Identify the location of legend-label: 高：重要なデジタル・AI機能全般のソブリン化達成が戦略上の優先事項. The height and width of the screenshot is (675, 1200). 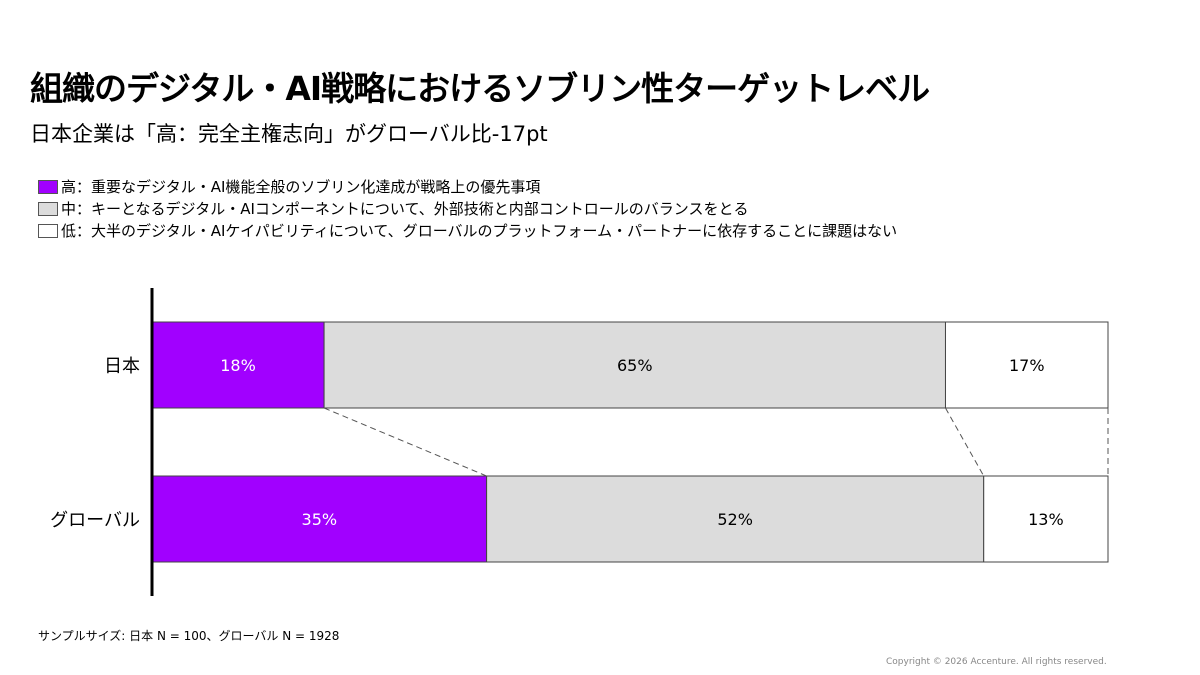
(301, 187).